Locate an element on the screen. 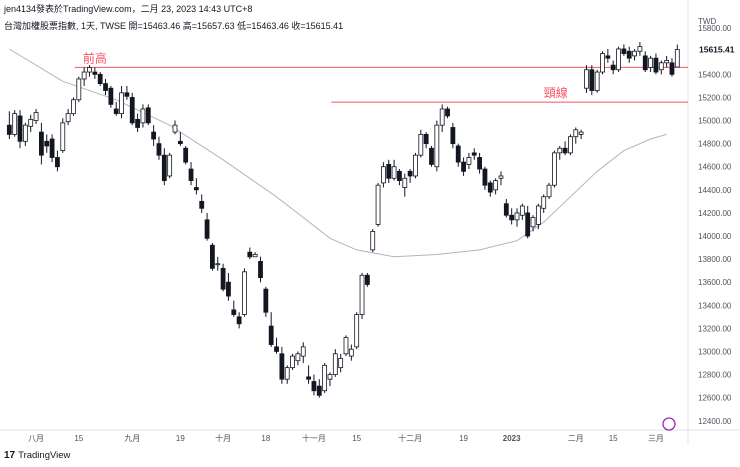  y-tick-label: 14400.00 is located at coordinates (715, 190).